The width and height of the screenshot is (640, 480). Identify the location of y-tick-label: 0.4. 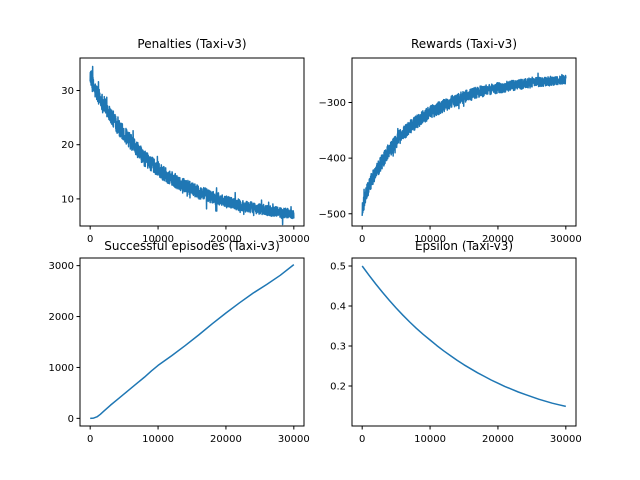
(338, 307).